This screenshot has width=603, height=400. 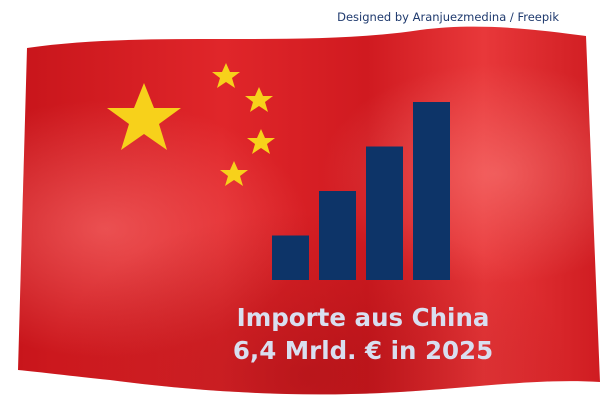 What do you see at coordinates (363, 317) in the screenshot?
I see `headline-line1: Importe aus China` at bounding box center [363, 317].